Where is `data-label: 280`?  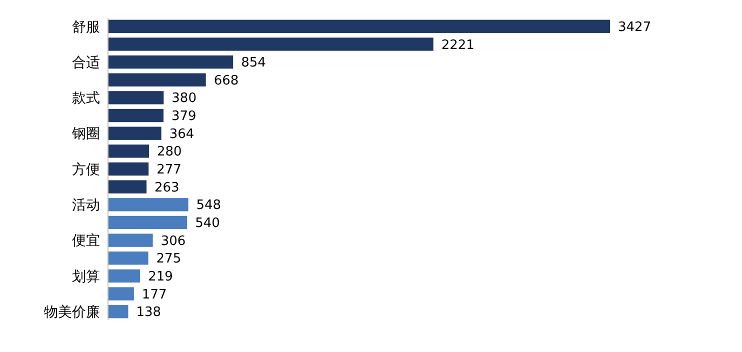 data-label: 280 is located at coordinates (169, 152).